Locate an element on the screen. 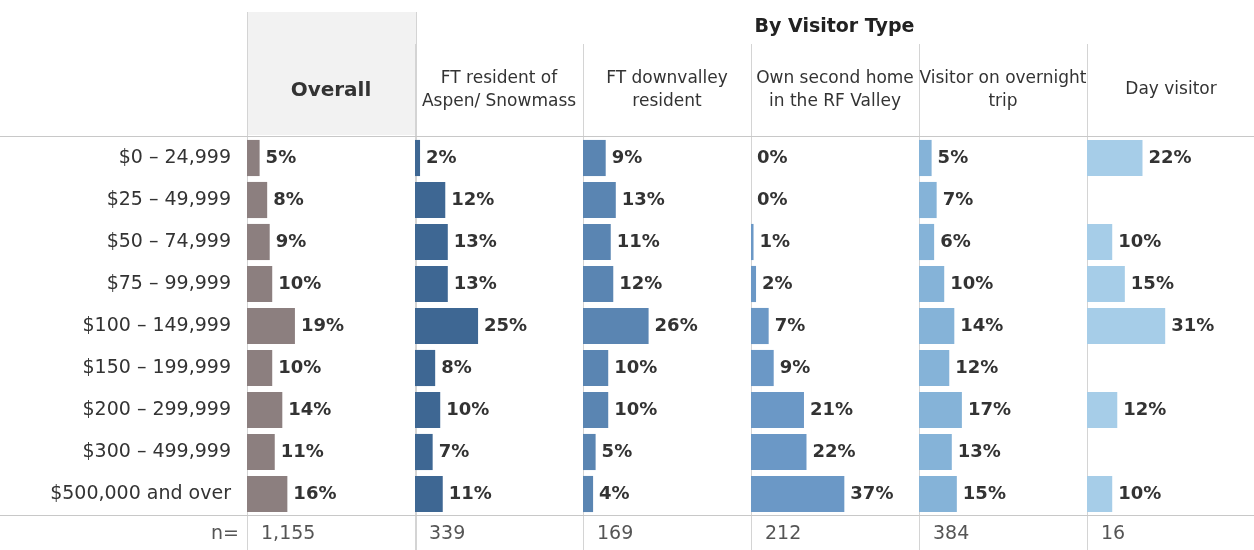  data-label: 5% is located at coordinates (281, 156).